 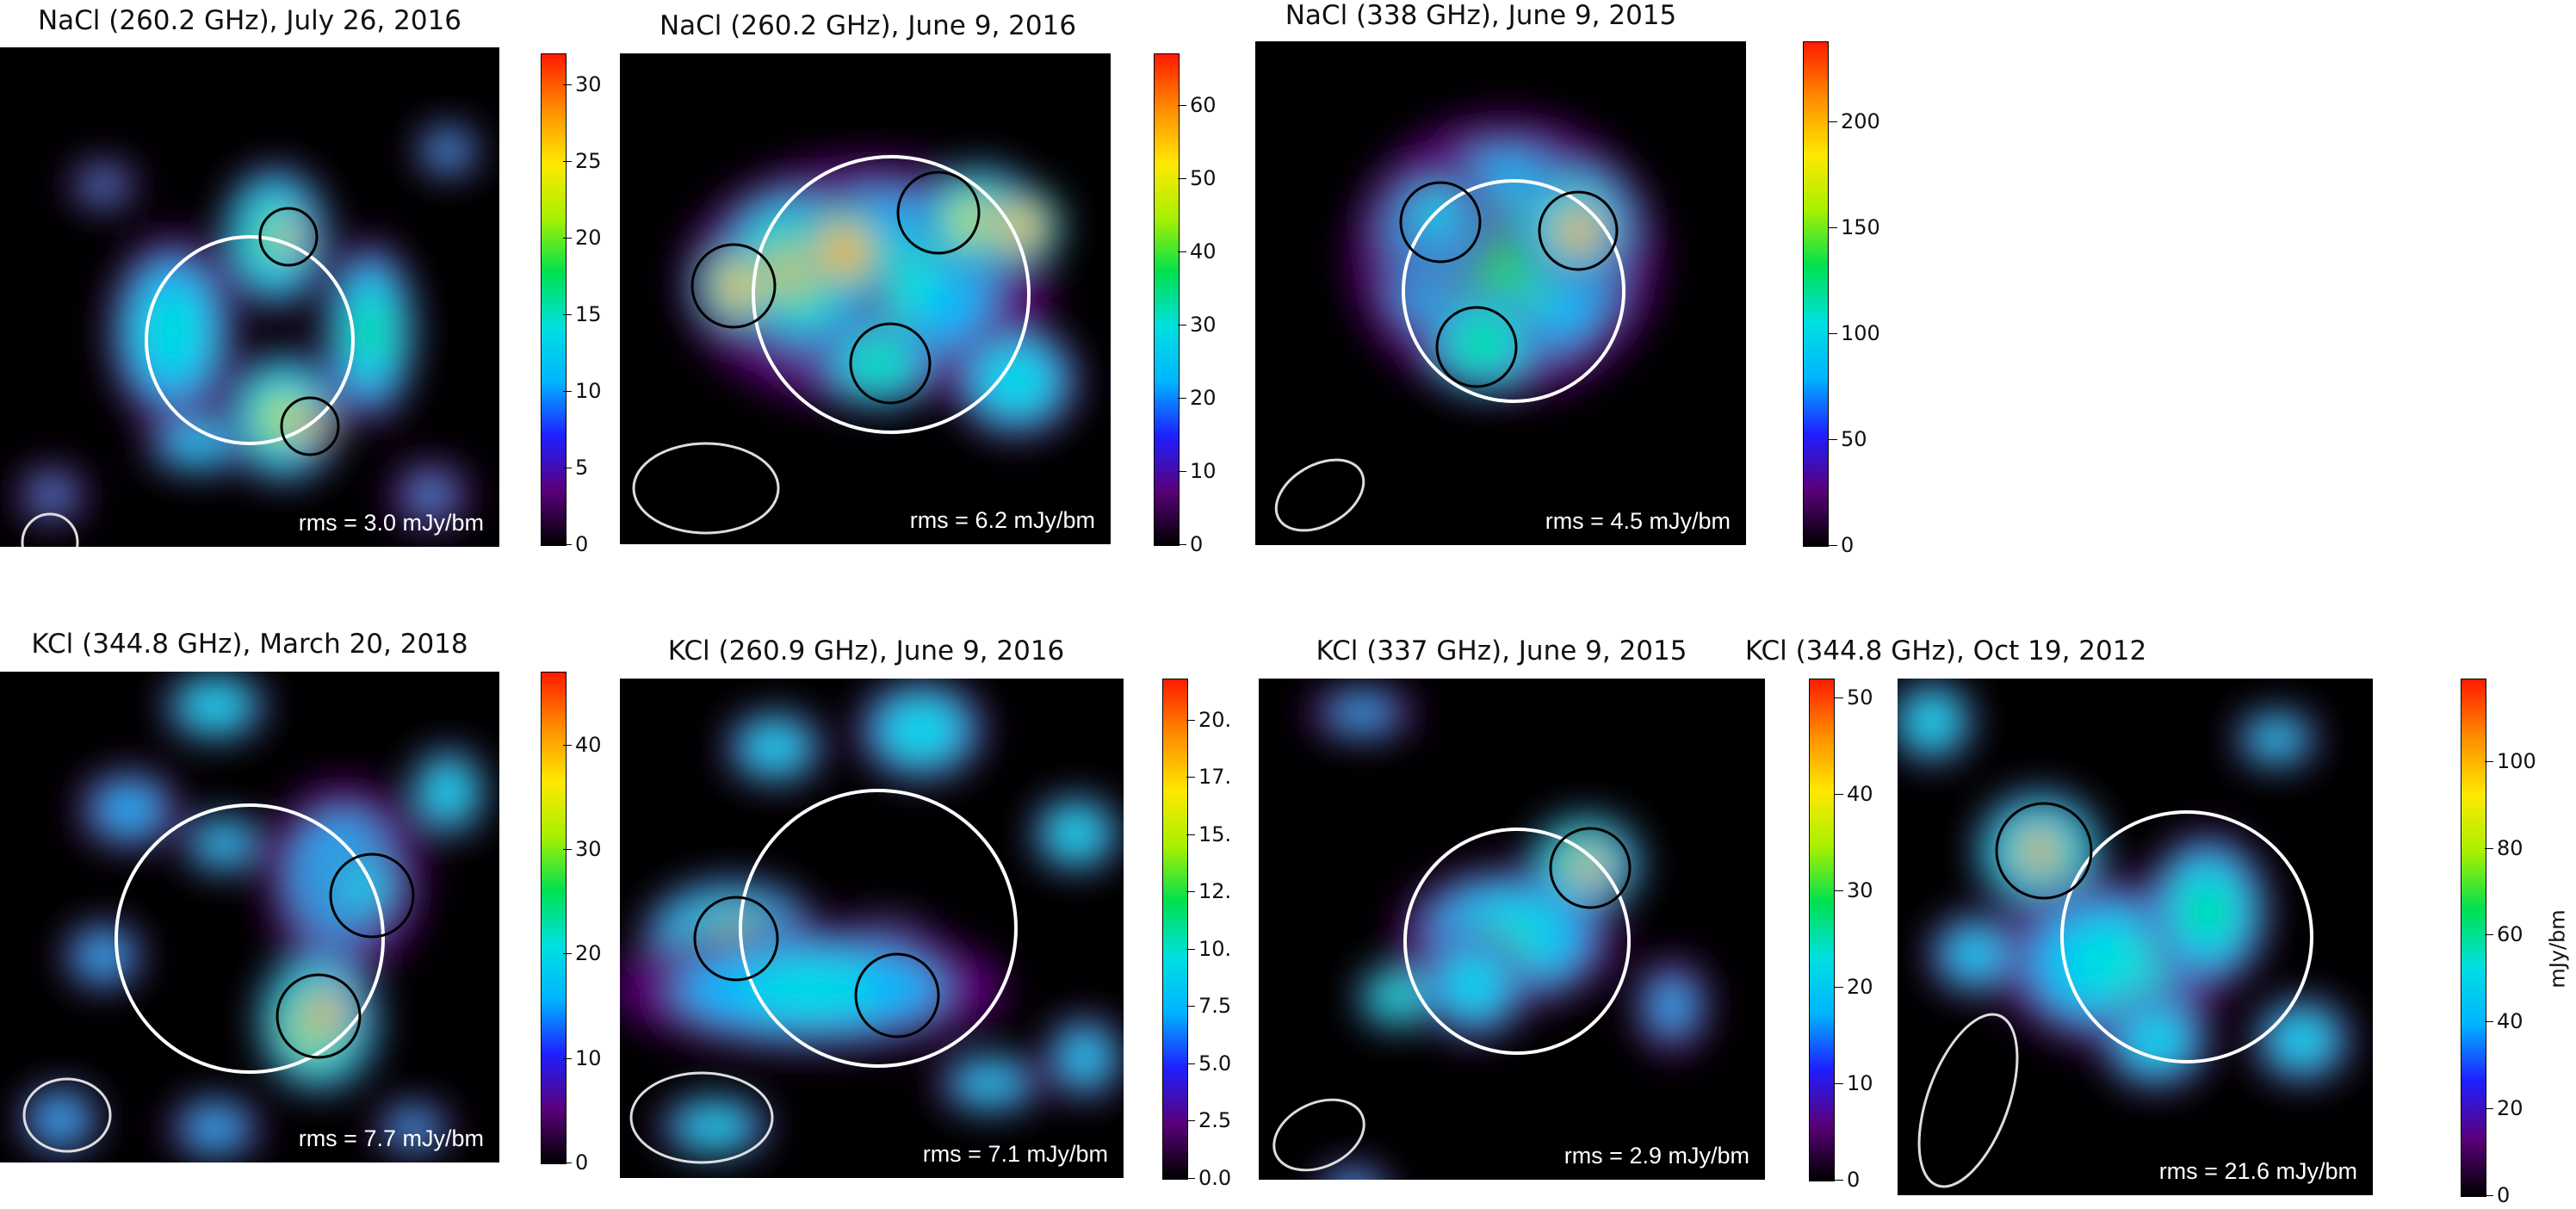 I want to click on intensity-map: rms = 6.2 mJy/bm, so click(x=865, y=299).